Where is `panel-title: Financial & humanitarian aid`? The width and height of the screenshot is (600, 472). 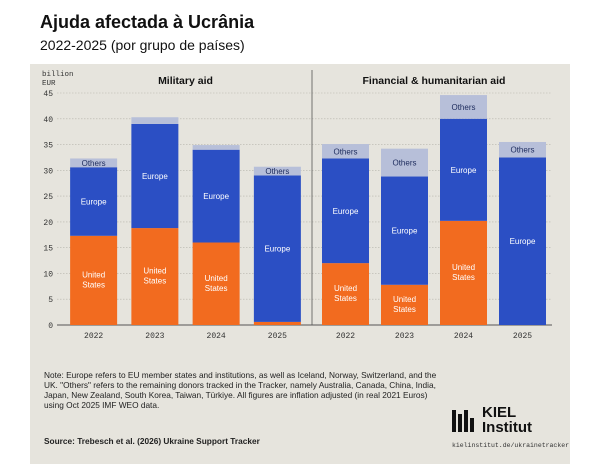 panel-title: Financial & humanitarian aid is located at coordinates (434, 81).